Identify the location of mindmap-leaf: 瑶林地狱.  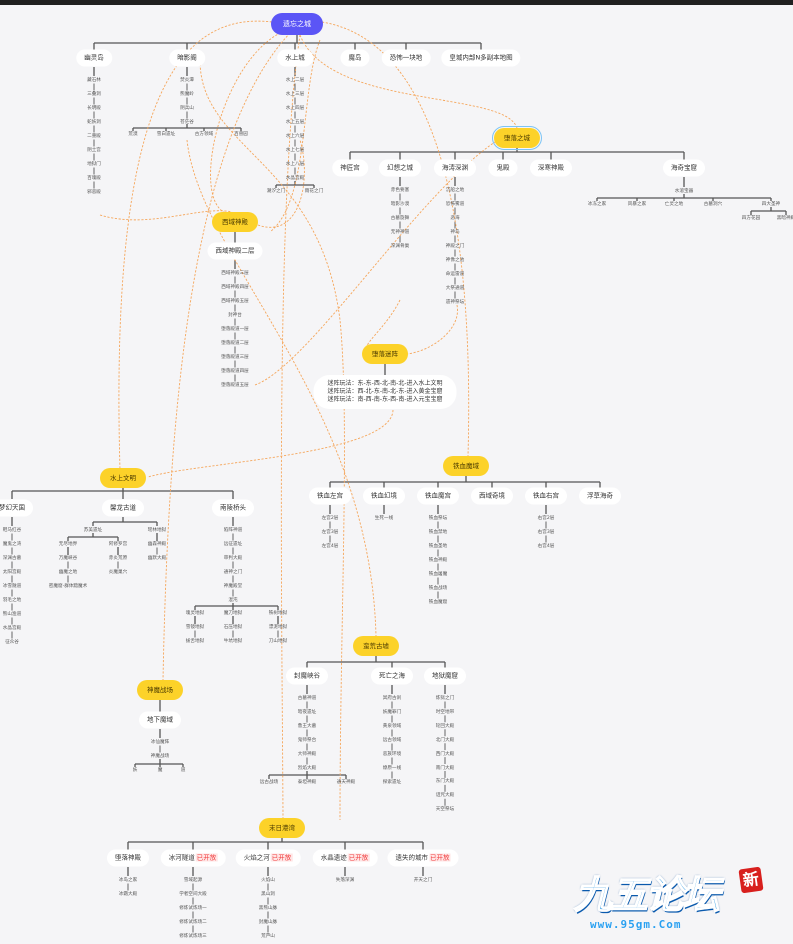
(157, 530).